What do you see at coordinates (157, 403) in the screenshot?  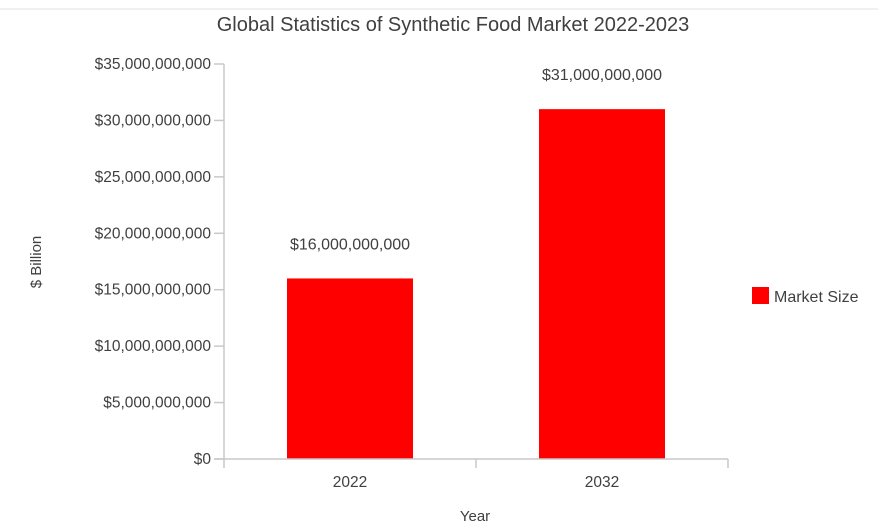 I see `y-tick-label: $5,000,000,000` at bounding box center [157, 403].